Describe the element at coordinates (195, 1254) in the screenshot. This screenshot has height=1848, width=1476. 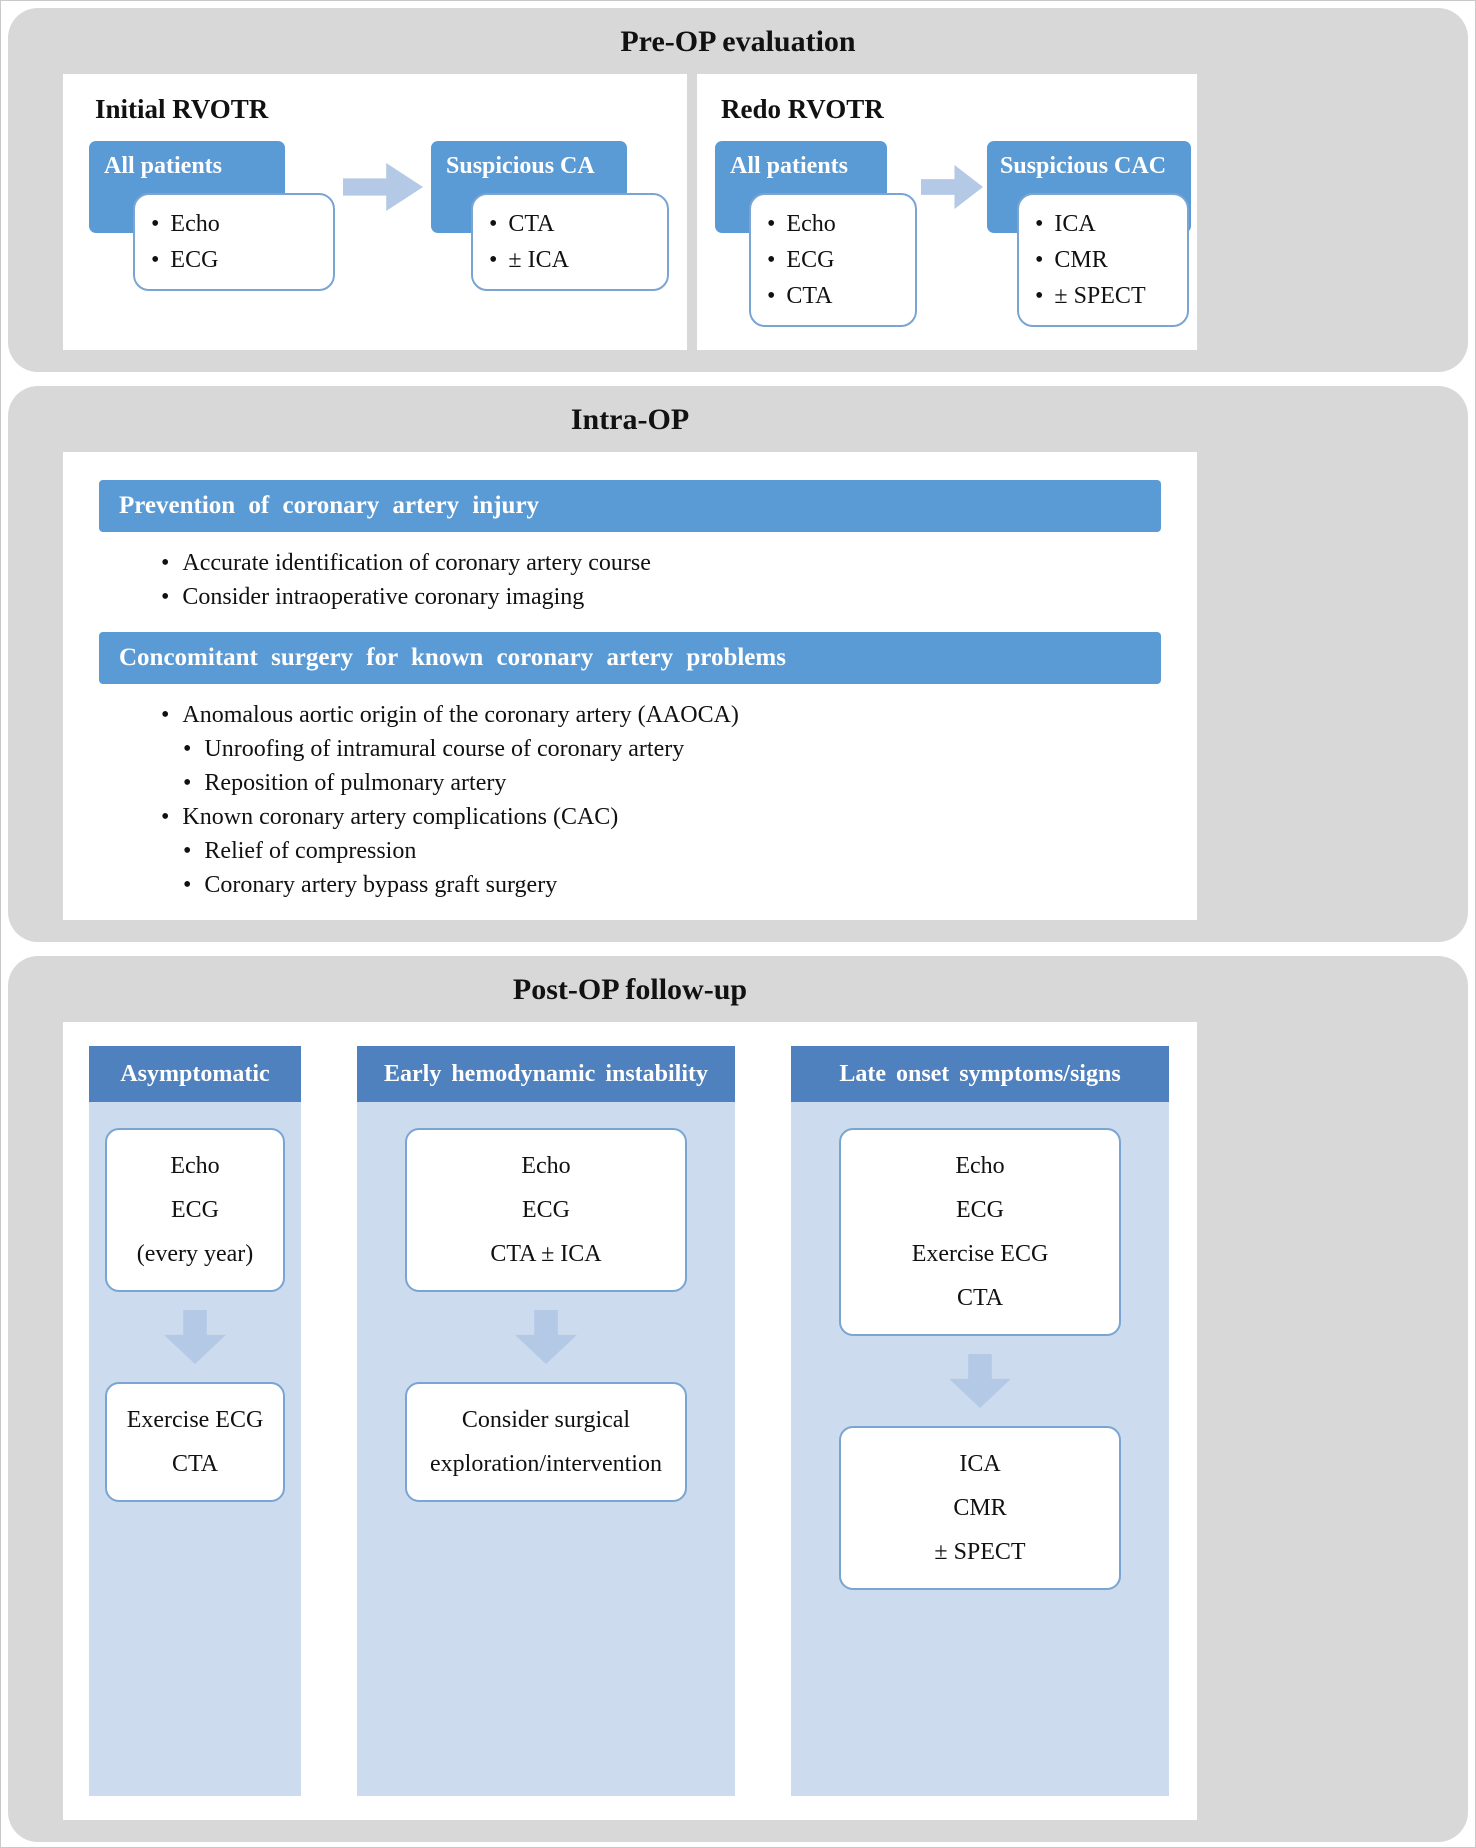
I see `box-line: (every year)` at that location.